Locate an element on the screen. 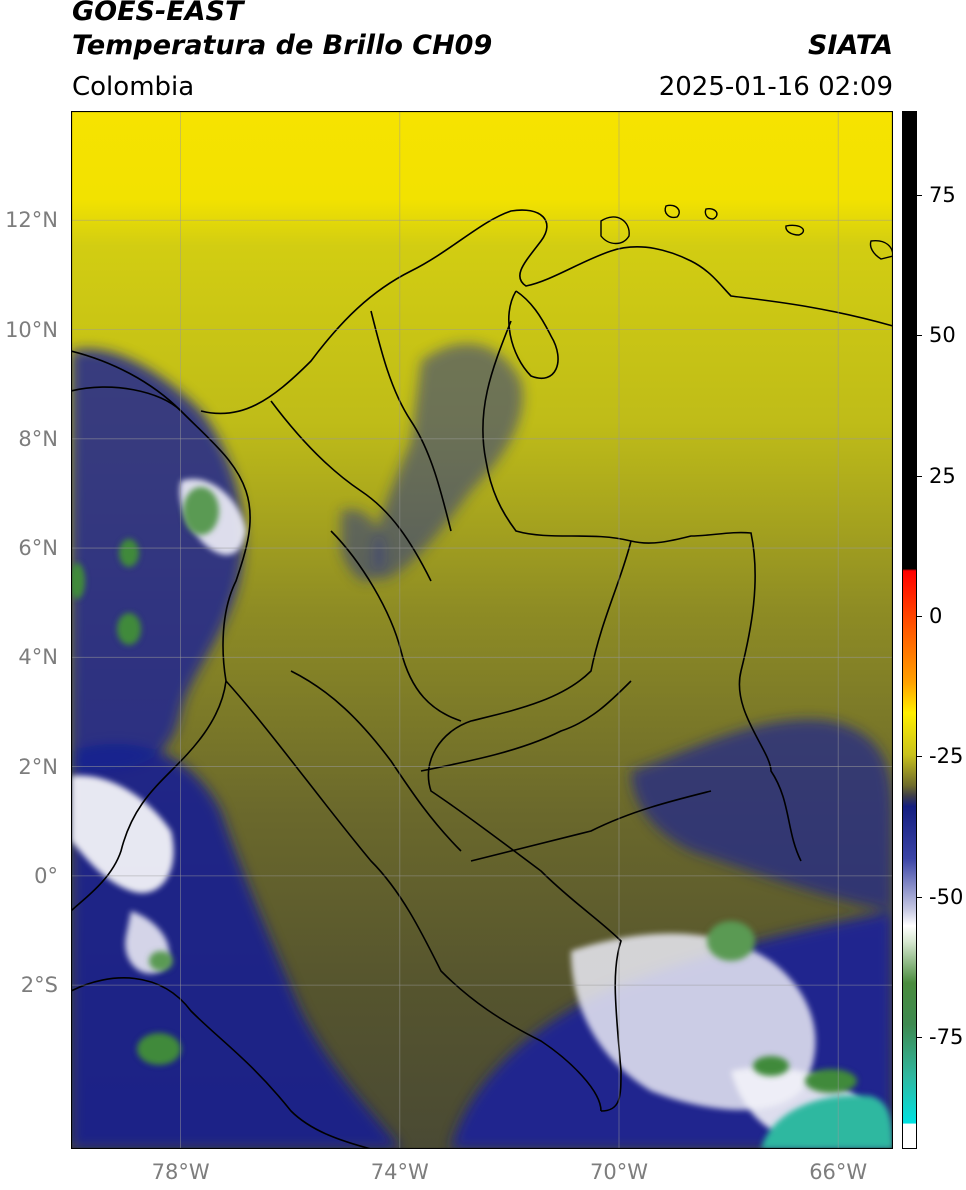 This screenshot has width=966, height=1190. colorbar-gradient is located at coordinates (909, 630).